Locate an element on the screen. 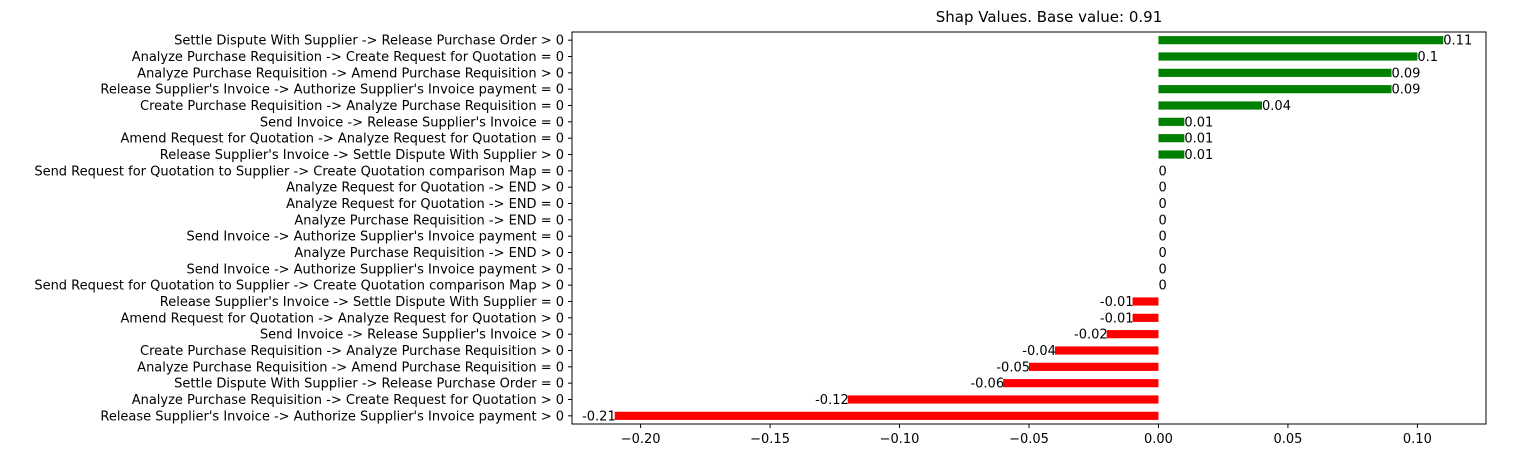 The height and width of the screenshot is (451, 1525). value-label: -0.12 is located at coordinates (832, 400).